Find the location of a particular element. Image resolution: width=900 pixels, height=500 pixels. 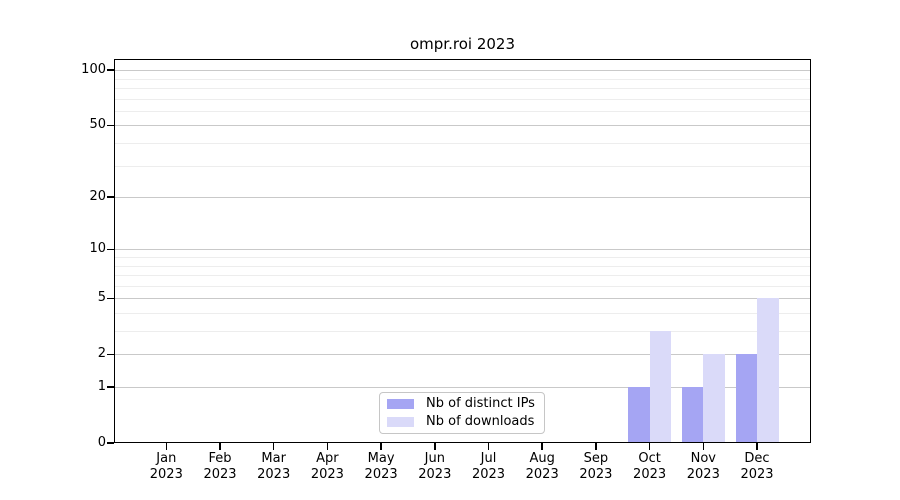

chart-title: ompr.roi 2023 is located at coordinates (462, 44).